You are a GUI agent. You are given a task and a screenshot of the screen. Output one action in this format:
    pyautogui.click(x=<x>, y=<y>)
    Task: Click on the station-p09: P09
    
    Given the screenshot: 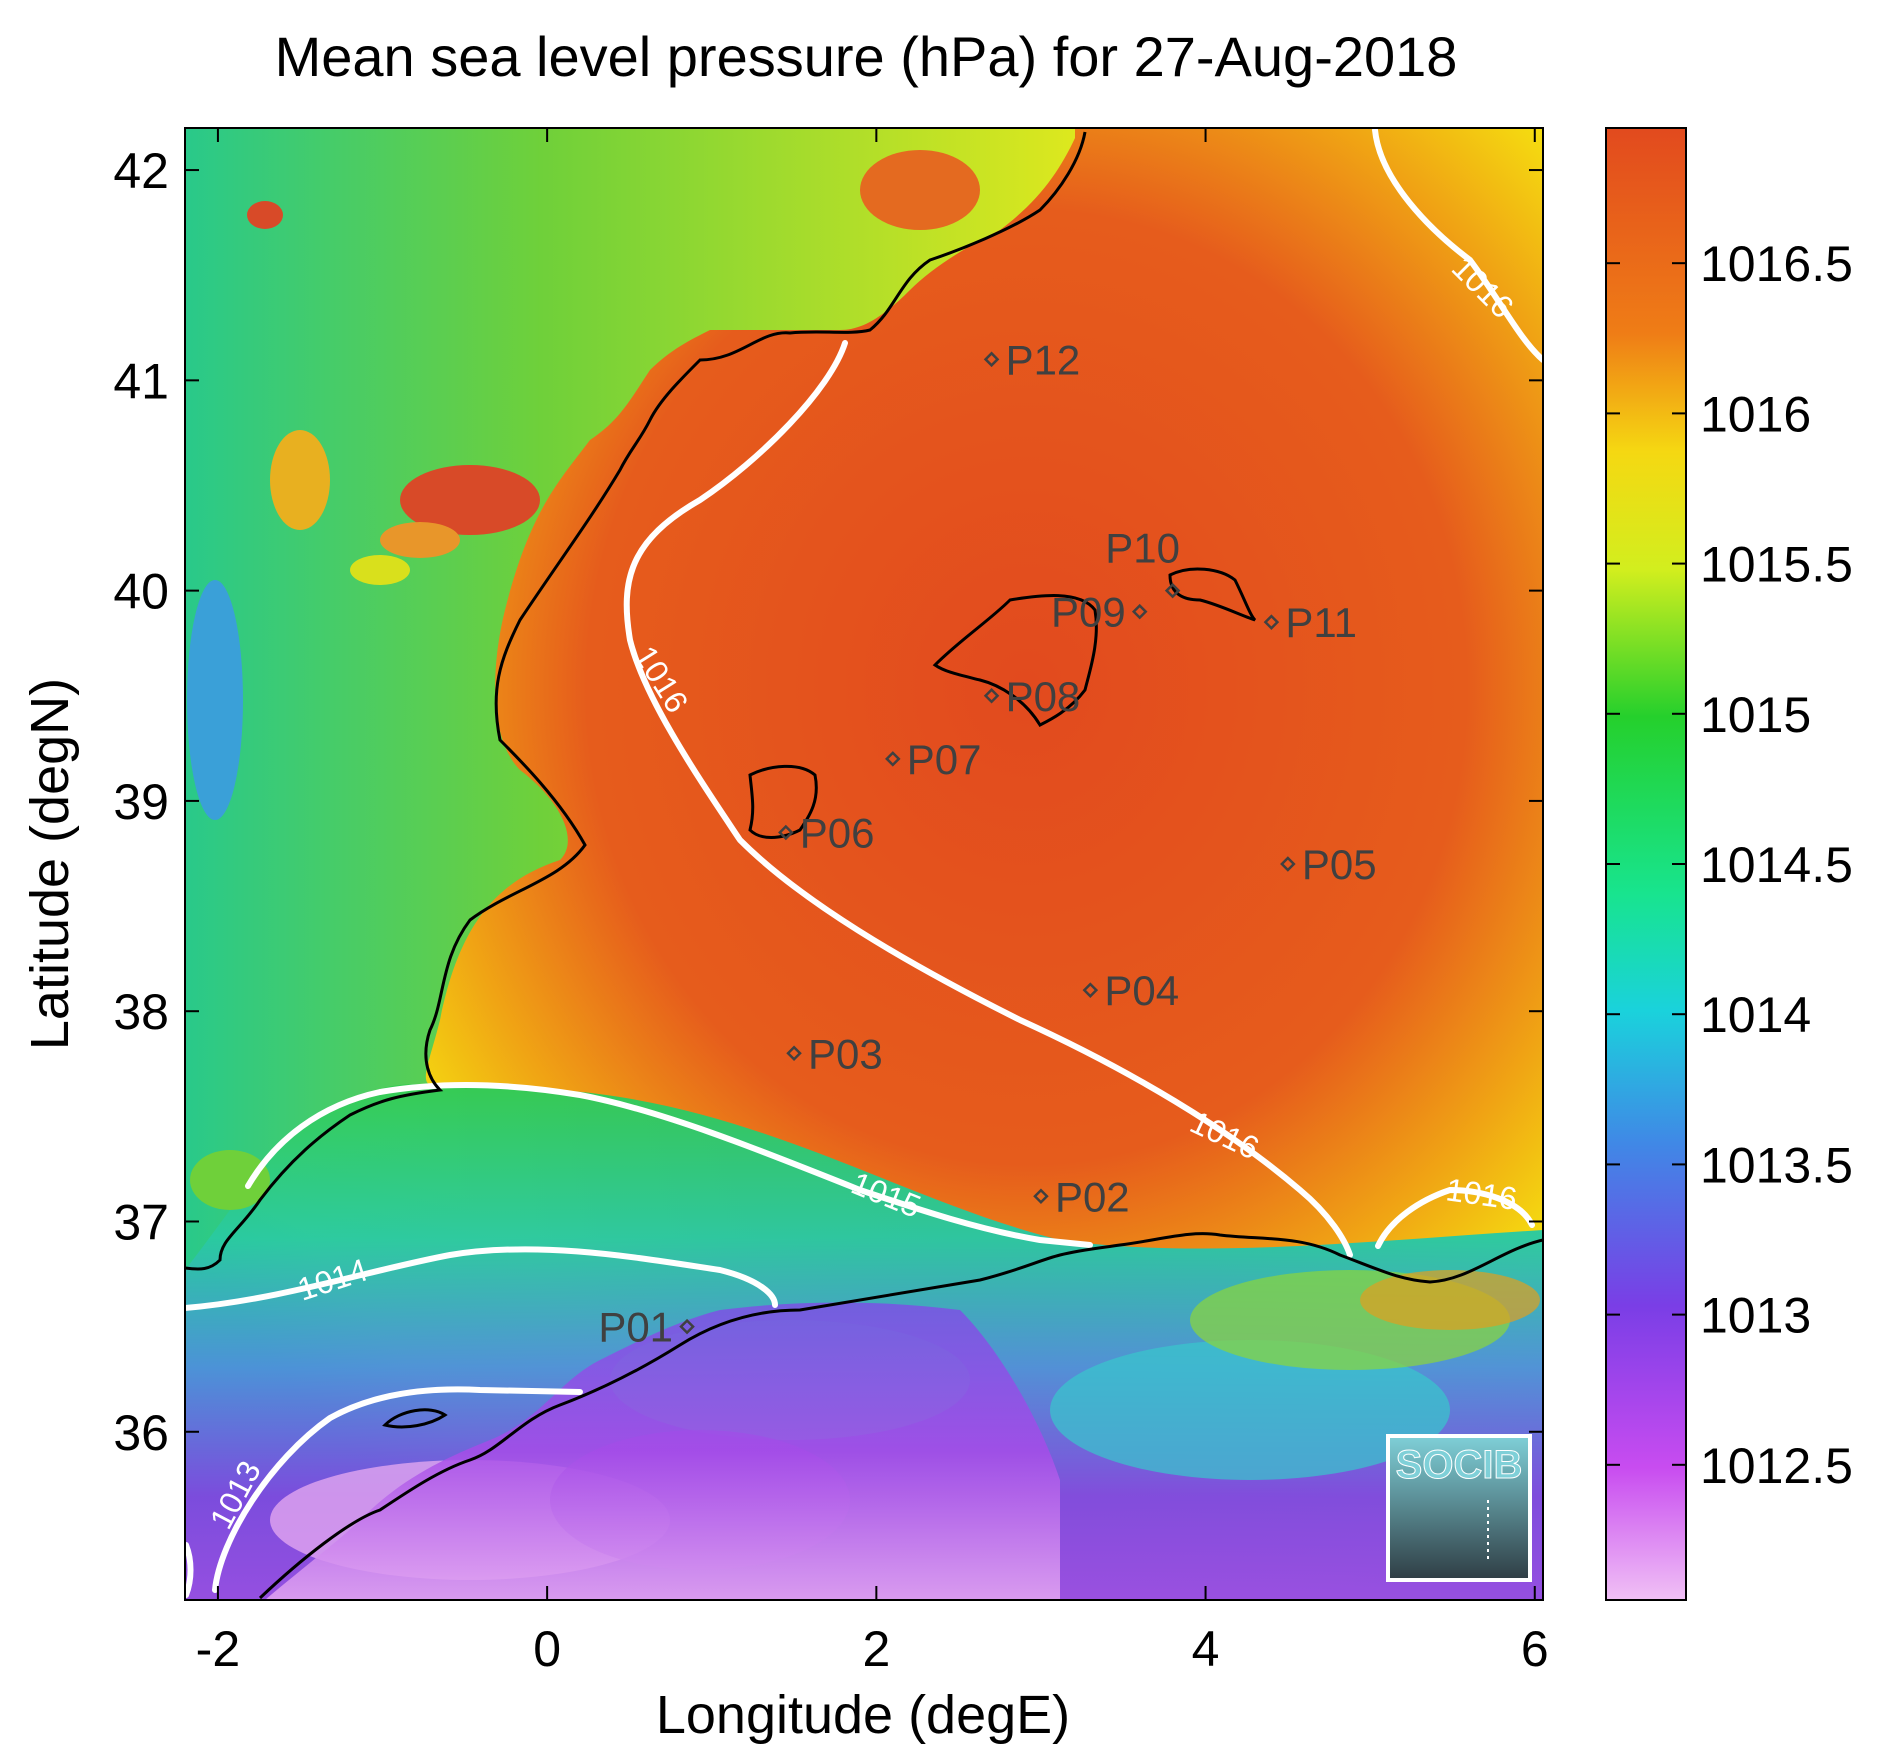 What is the action you would take?
    pyautogui.click(x=1099, y=612)
    